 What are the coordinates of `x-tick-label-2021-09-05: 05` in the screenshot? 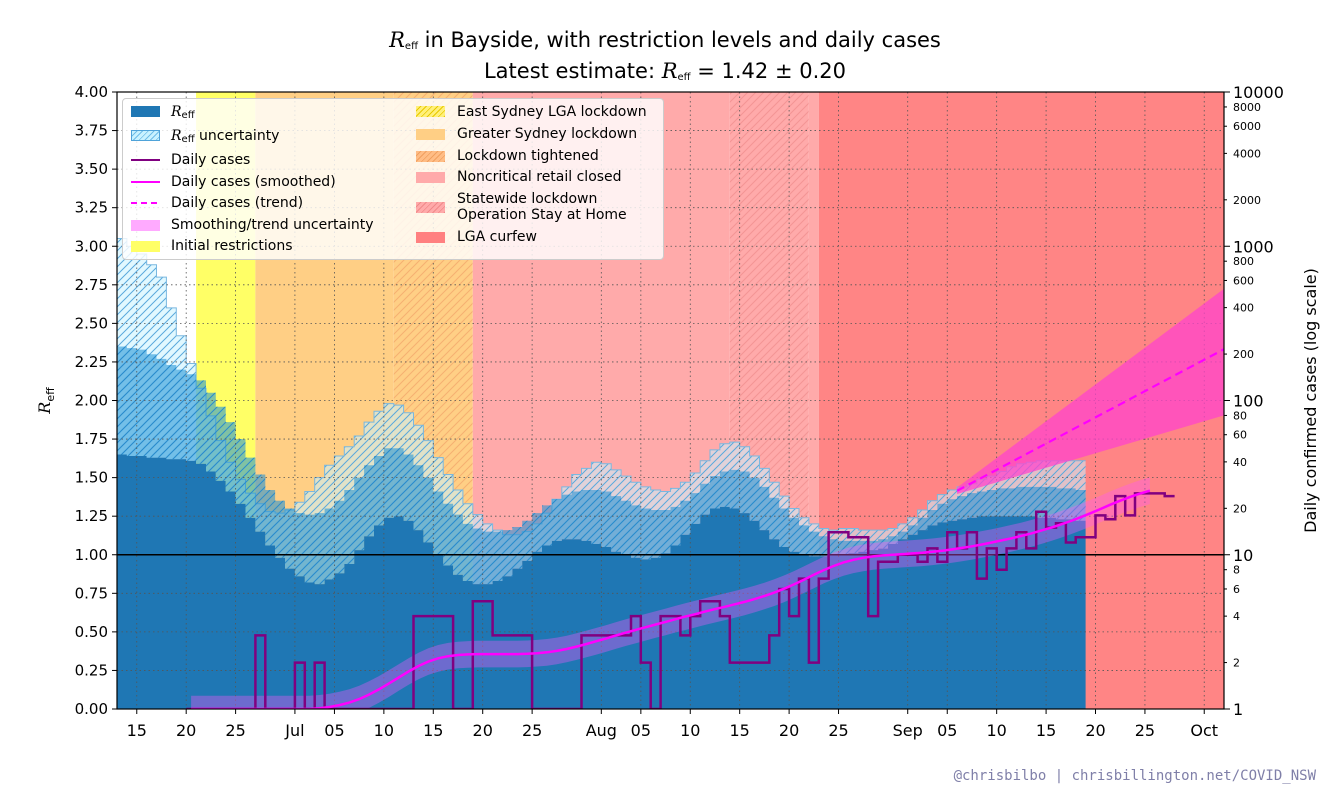 It's located at (947, 730).